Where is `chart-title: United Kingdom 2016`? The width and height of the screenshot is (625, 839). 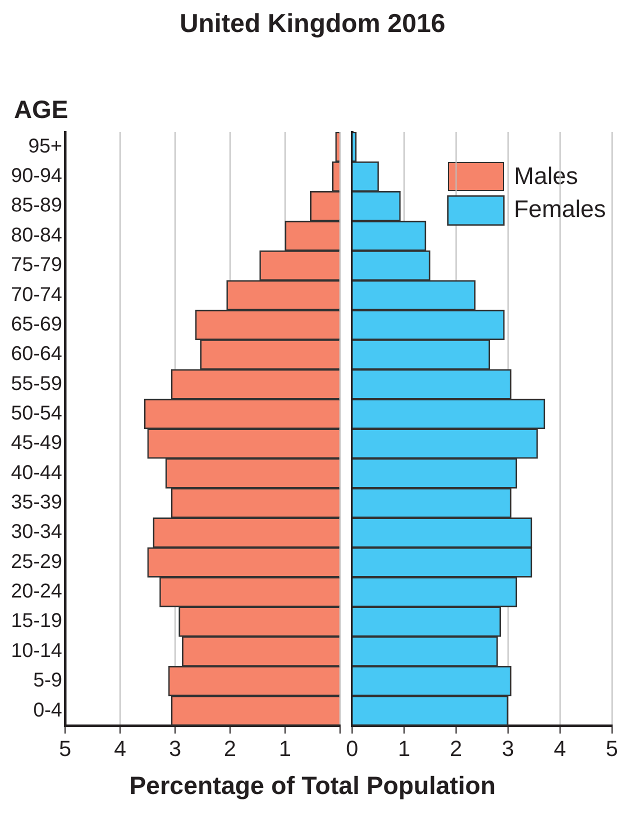
chart-title: United Kingdom 2016 is located at coordinates (312, 24).